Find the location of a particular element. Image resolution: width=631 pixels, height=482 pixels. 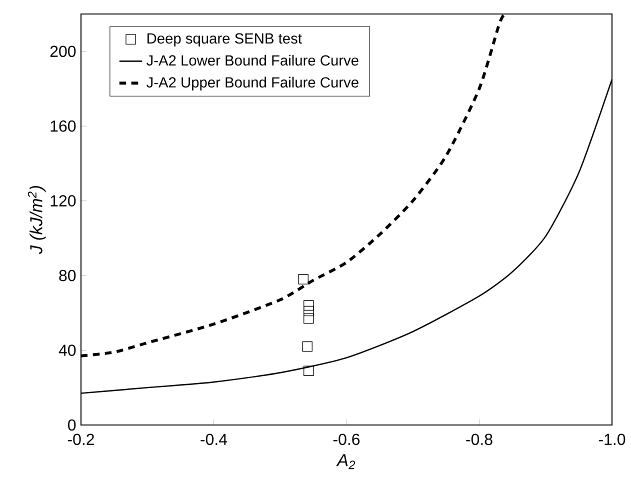

x-tick-label: -0.6 is located at coordinates (346, 440).